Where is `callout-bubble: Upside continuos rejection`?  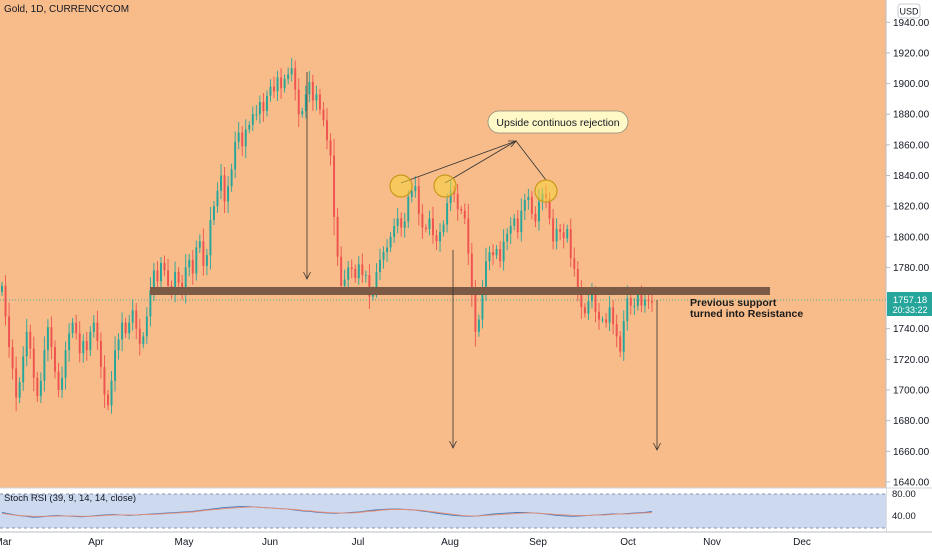
callout-bubble: Upside continuos rejection is located at coordinates (558, 122).